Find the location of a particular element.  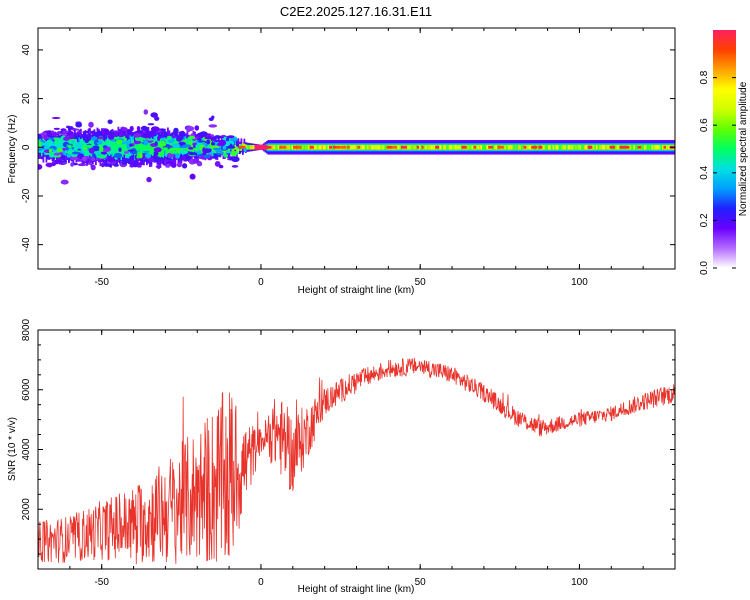

spectrogram-y-tick-label: -20 is located at coordinates (26, 195).